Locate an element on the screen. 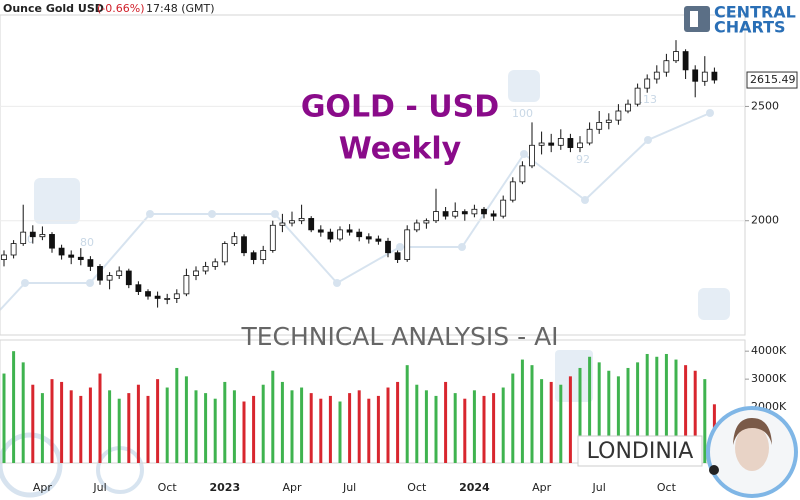  brand: LONDINIA is located at coordinates (640, 451).